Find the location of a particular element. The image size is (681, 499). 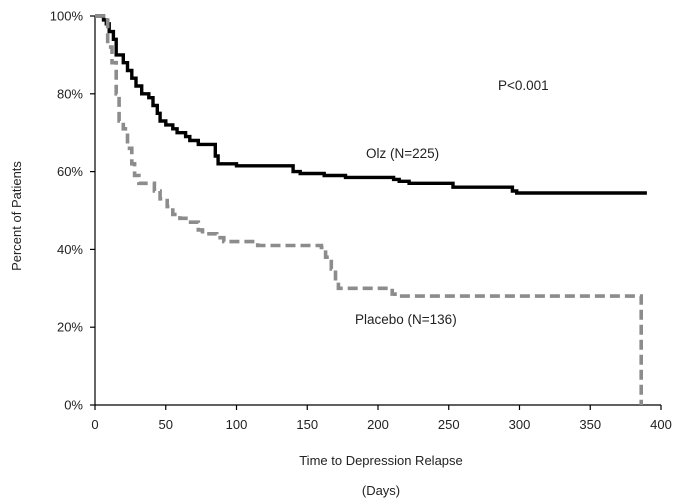

y-tick-label: 20% is located at coordinates (70, 327).